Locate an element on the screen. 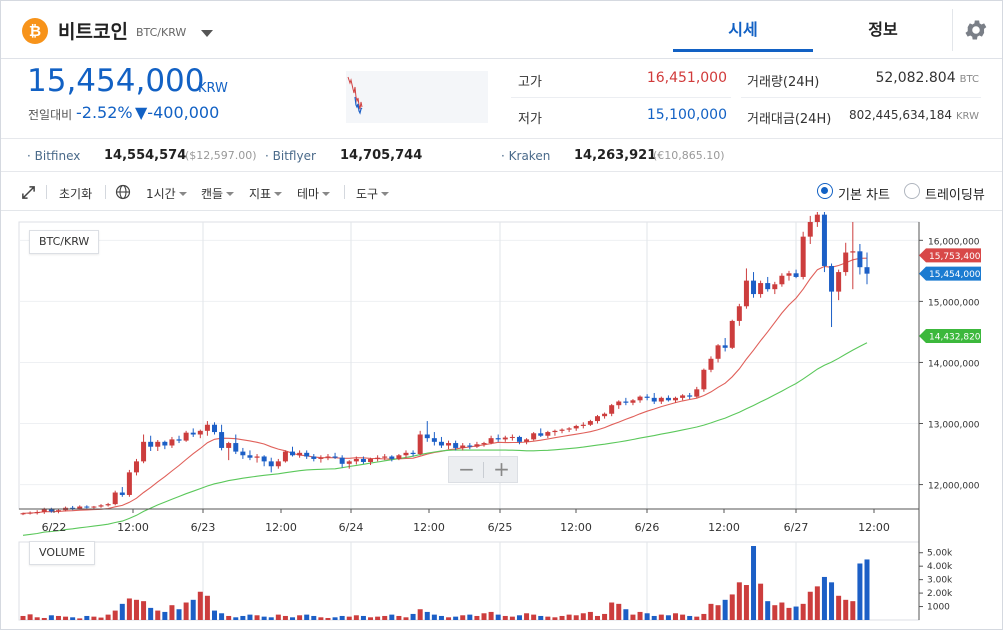 The width and height of the screenshot is (1003, 630). tradingview-radio is located at coordinates (912, 191).